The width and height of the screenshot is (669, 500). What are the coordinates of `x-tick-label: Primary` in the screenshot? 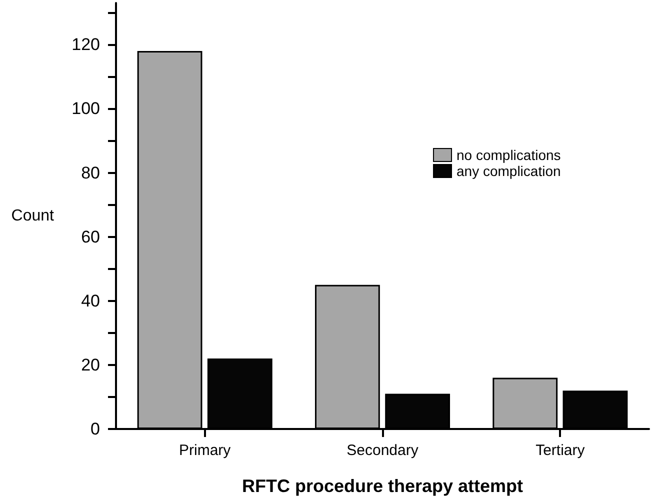 It's located at (205, 450).